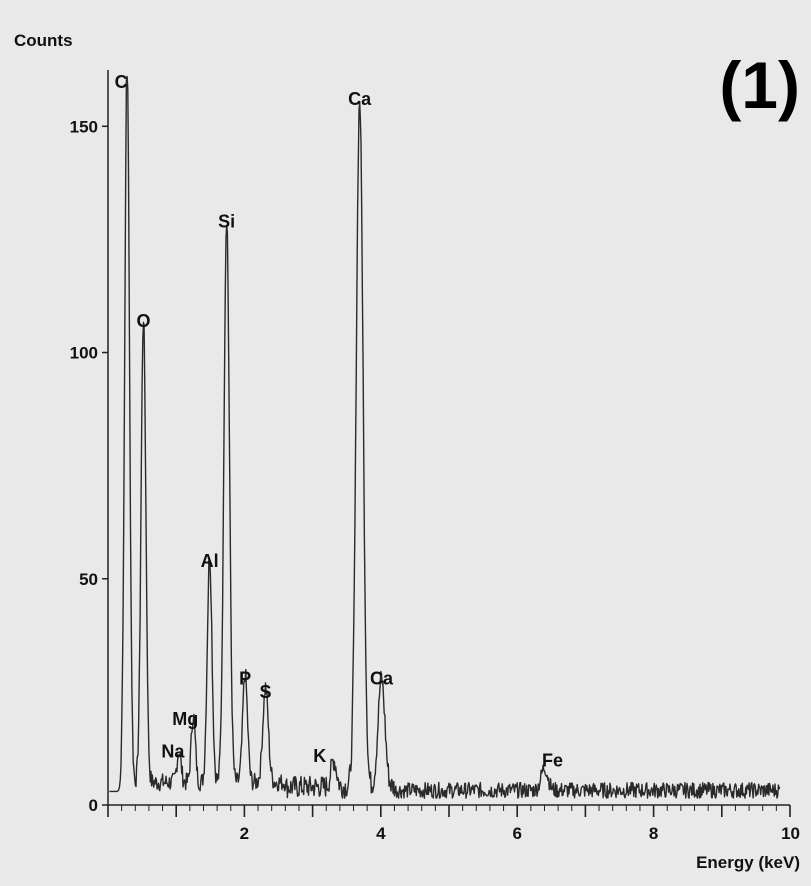 The image size is (811, 886). I want to click on peak-label-fe: Fe, so click(552, 760).